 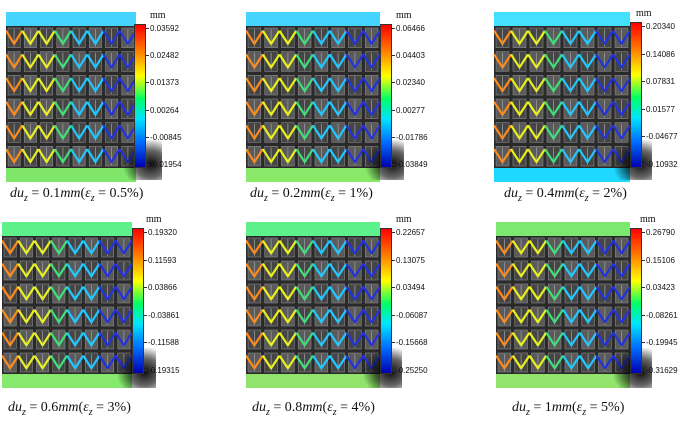 What do you see at coordinates (408, 83) in the screenshot?
I see `colorbar-tick-label: 0.02340` at bounding box center [408, 83].